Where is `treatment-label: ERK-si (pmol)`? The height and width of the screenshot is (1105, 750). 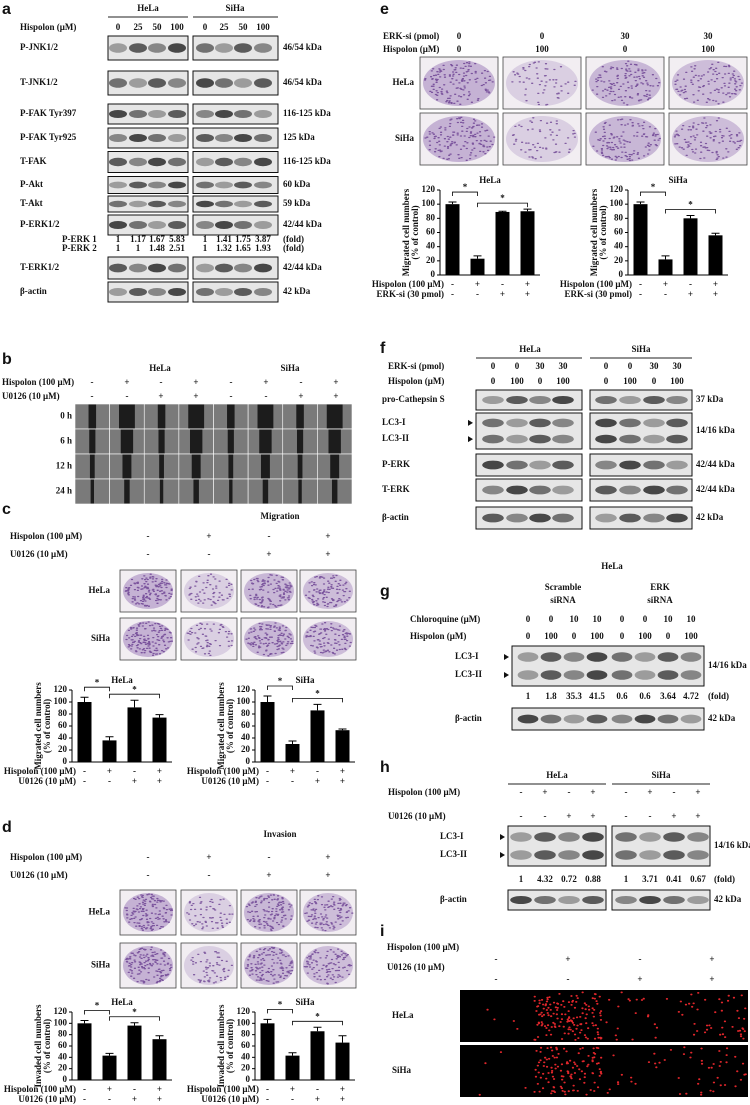 treatment-label: ERK-si (pmol) is located at coordinates (416, 366).